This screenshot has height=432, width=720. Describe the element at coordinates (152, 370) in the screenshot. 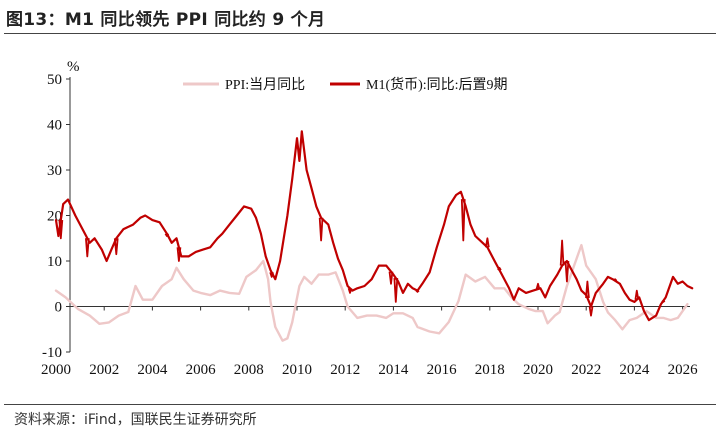

I see `x-tick-label: 2004` at that location.